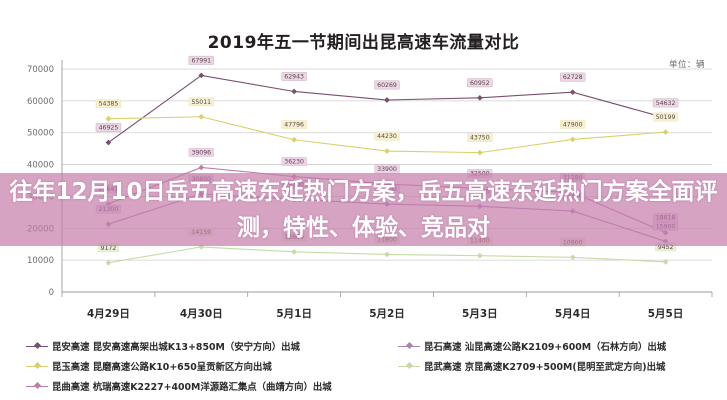 The width and height of the screenshot is (727, 400). I want to click on data-label: 47796, so click(294, 125).